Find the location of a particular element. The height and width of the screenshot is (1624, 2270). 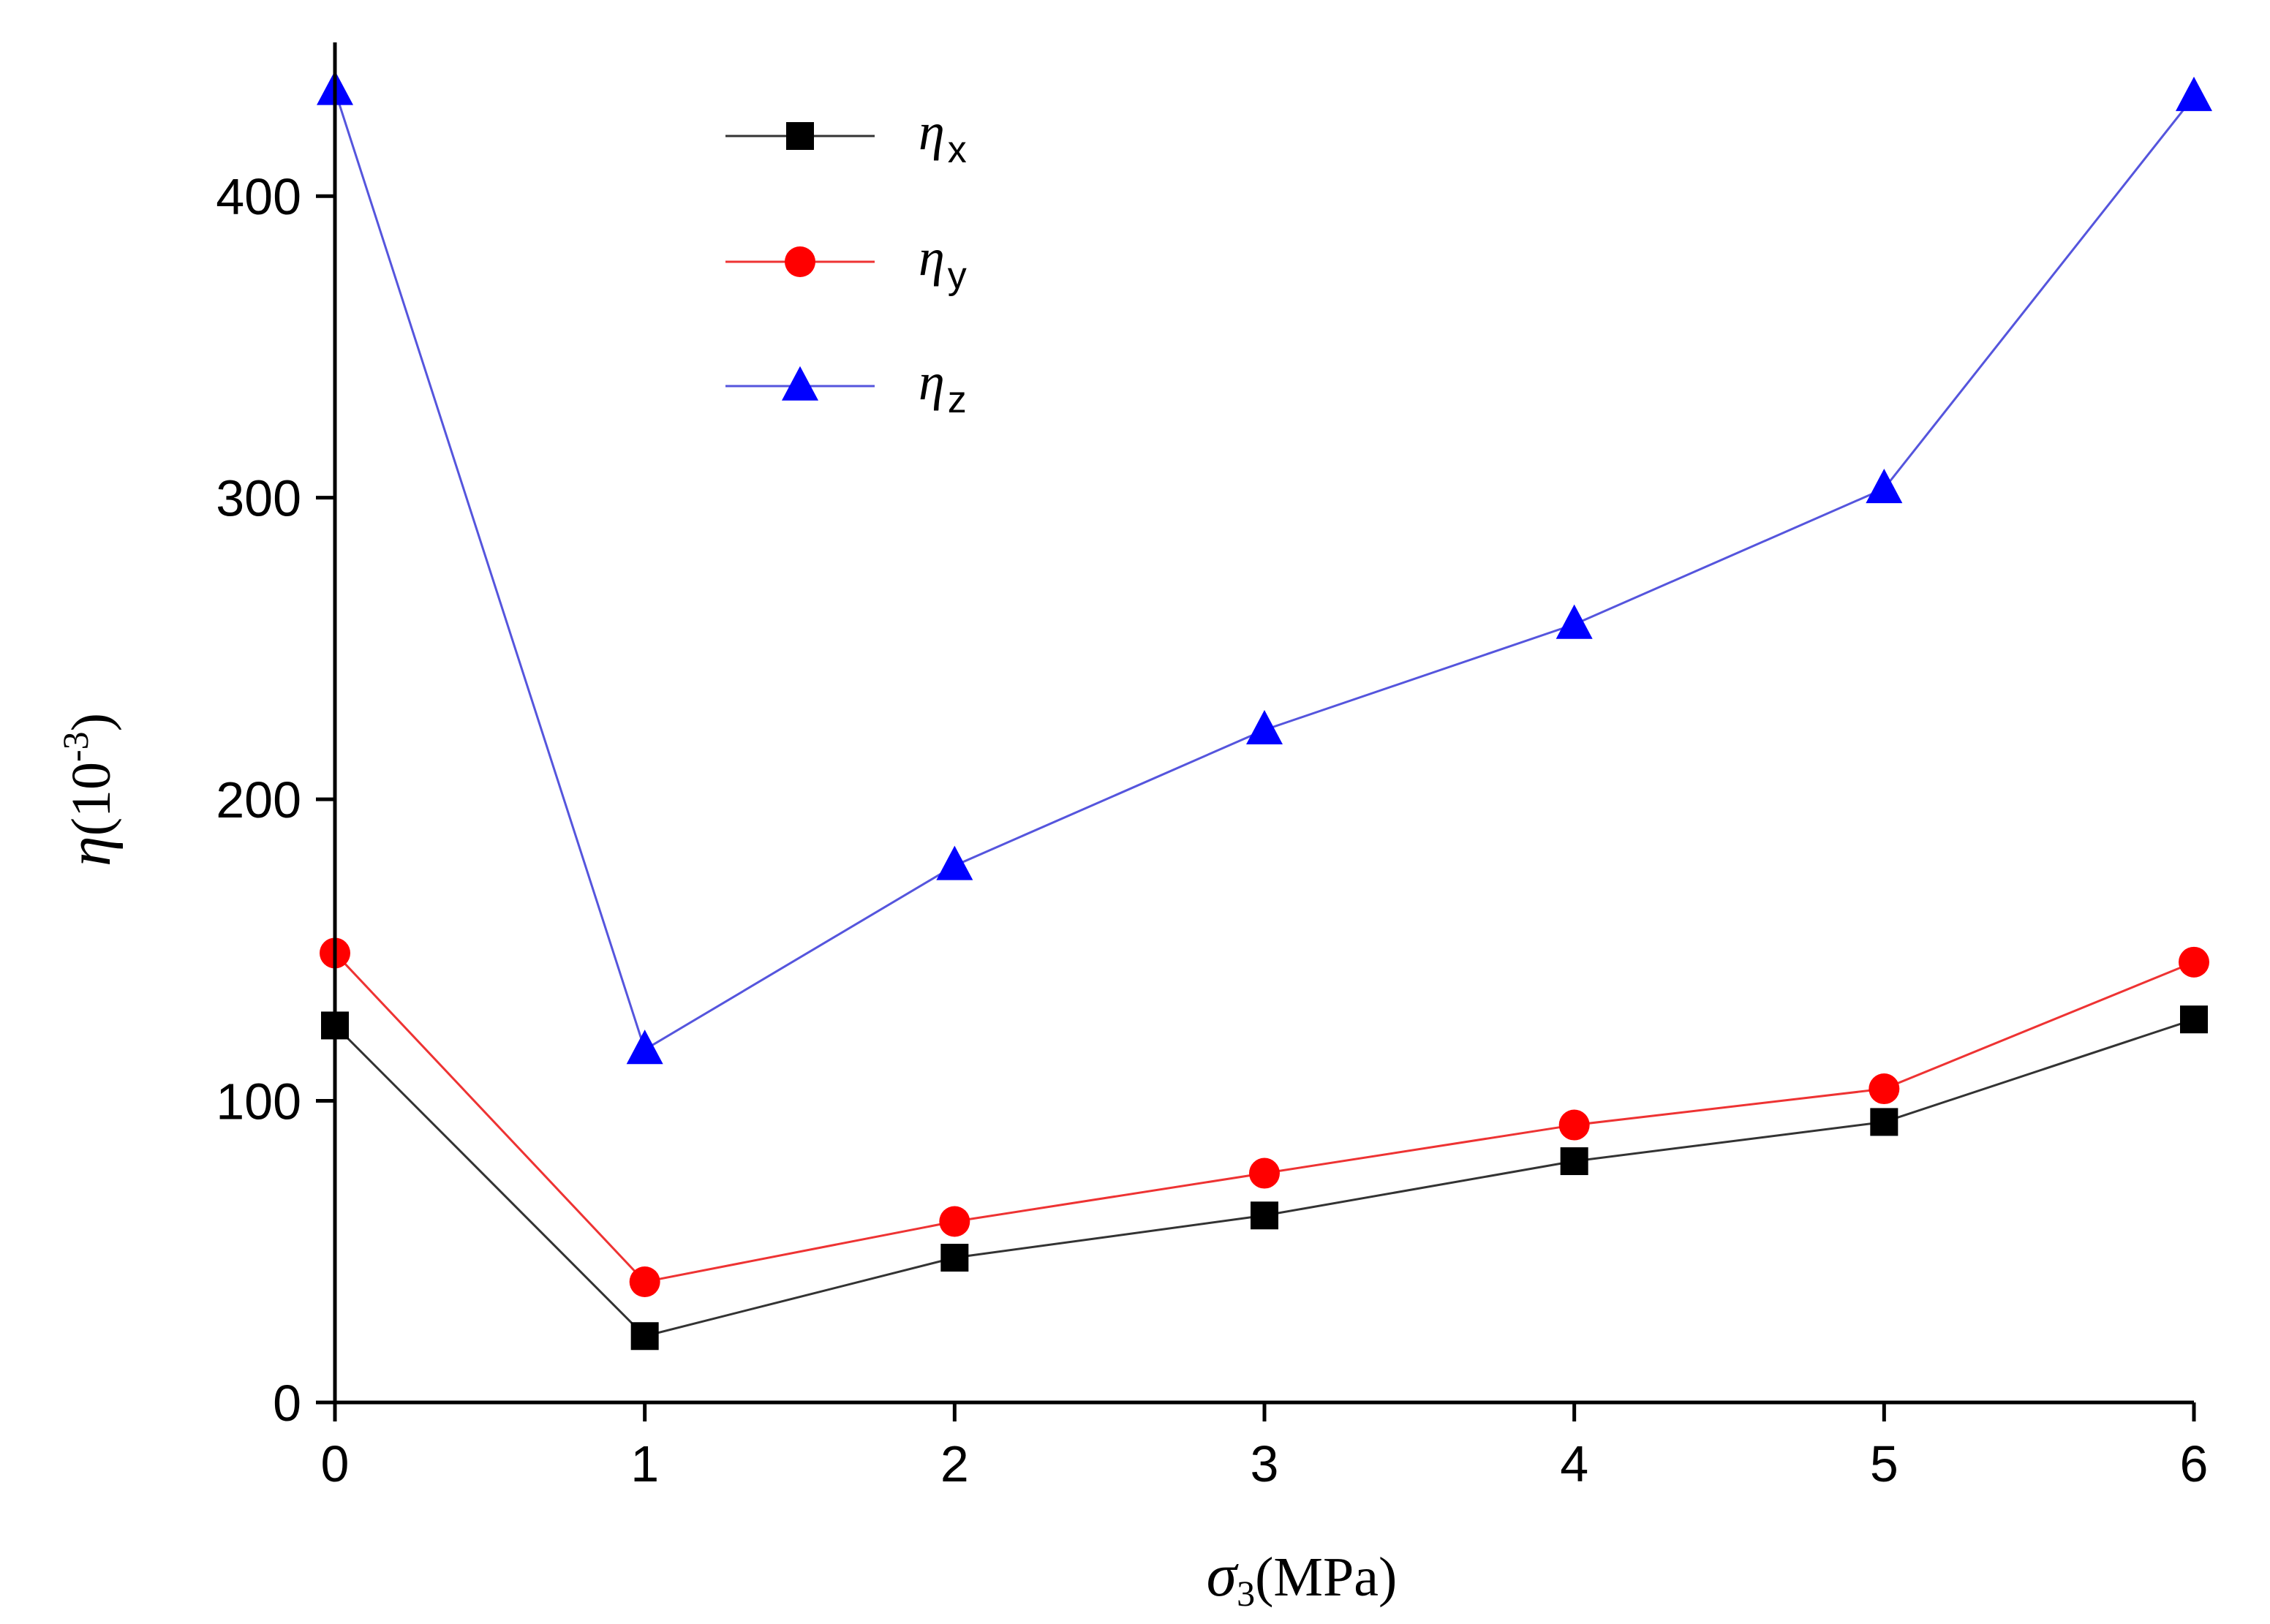

legend-marker-z is located at coordinates (800, 384).